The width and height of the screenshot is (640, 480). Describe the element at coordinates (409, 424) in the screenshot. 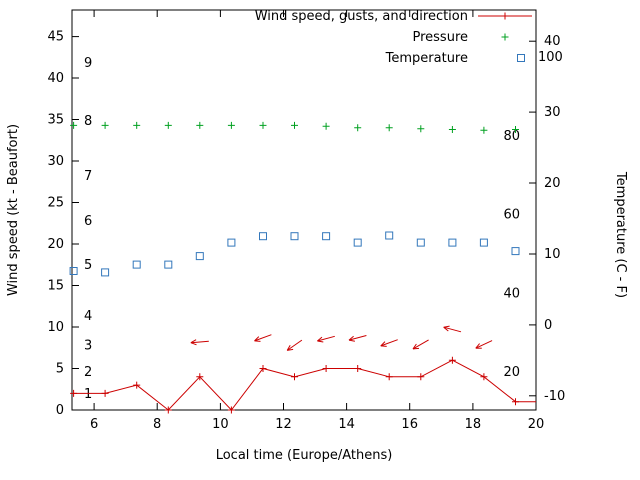

I see `svg-text: 16` at that location.